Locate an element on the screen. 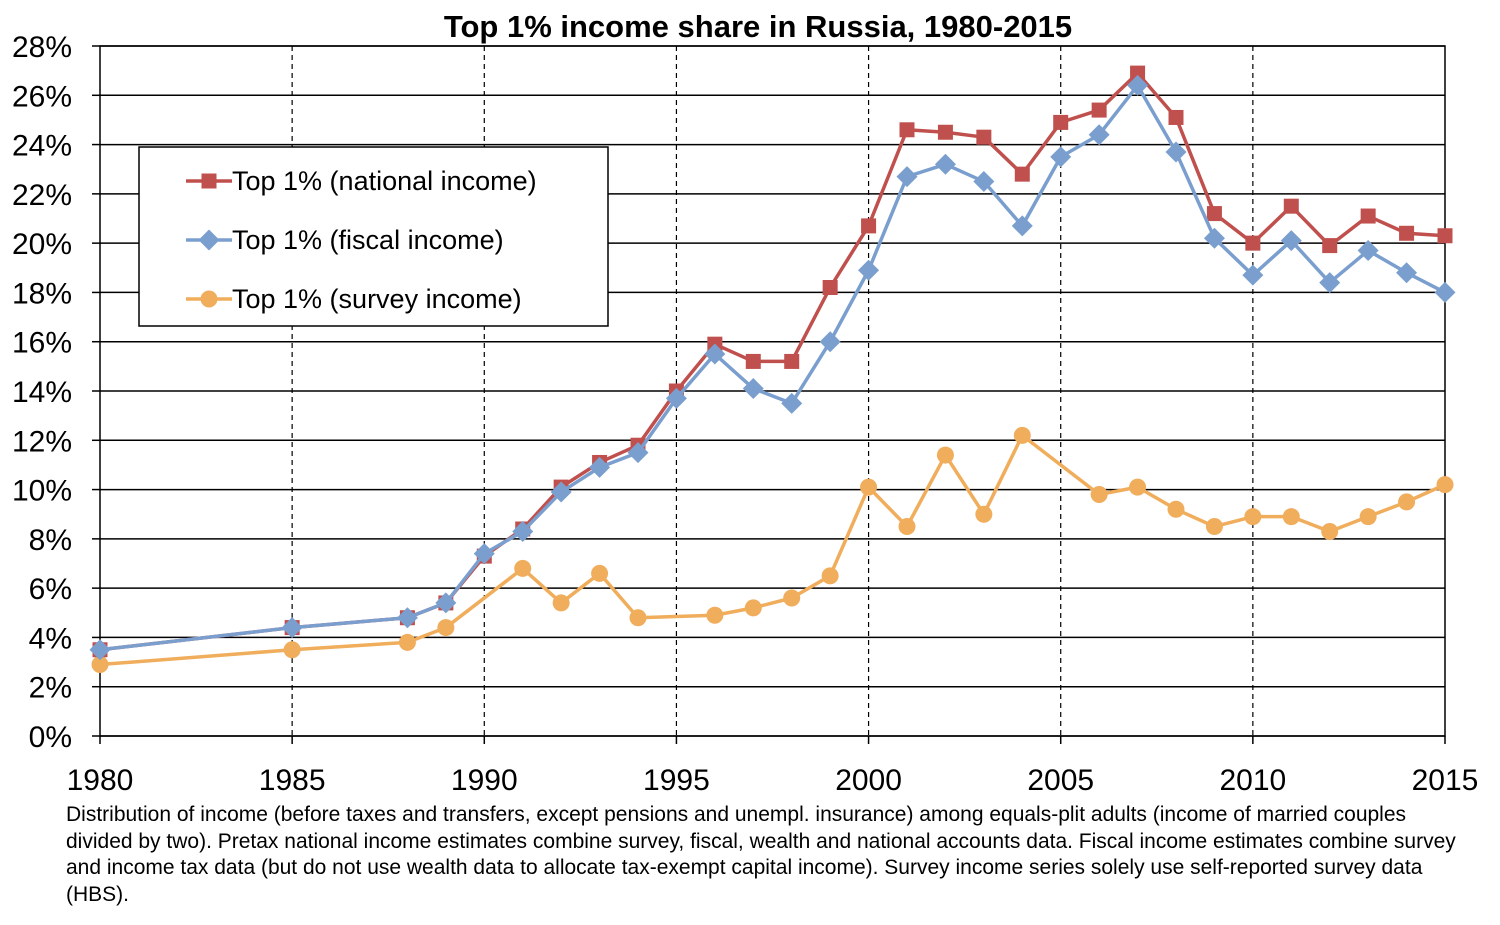 This screenshot has height=925, width=1500. x-tick-label: 2000 is located at coordinates (868, 780).